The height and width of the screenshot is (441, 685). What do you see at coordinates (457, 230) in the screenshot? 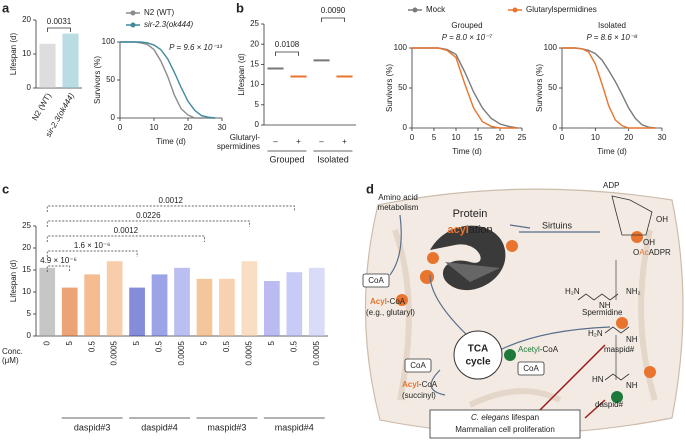
I see `label: acyl` at bounding box center [457, 230].